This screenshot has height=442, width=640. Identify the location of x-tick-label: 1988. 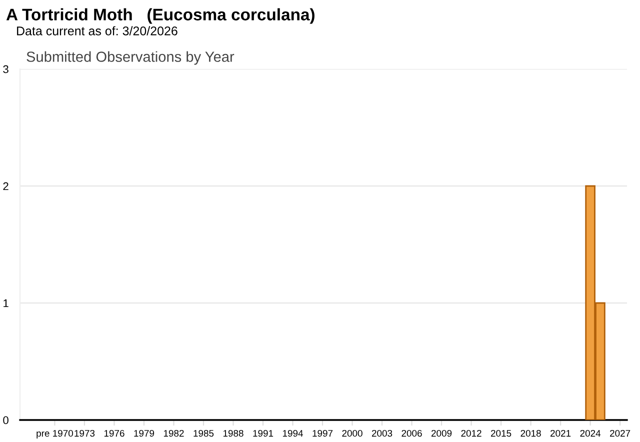
(233, 433).